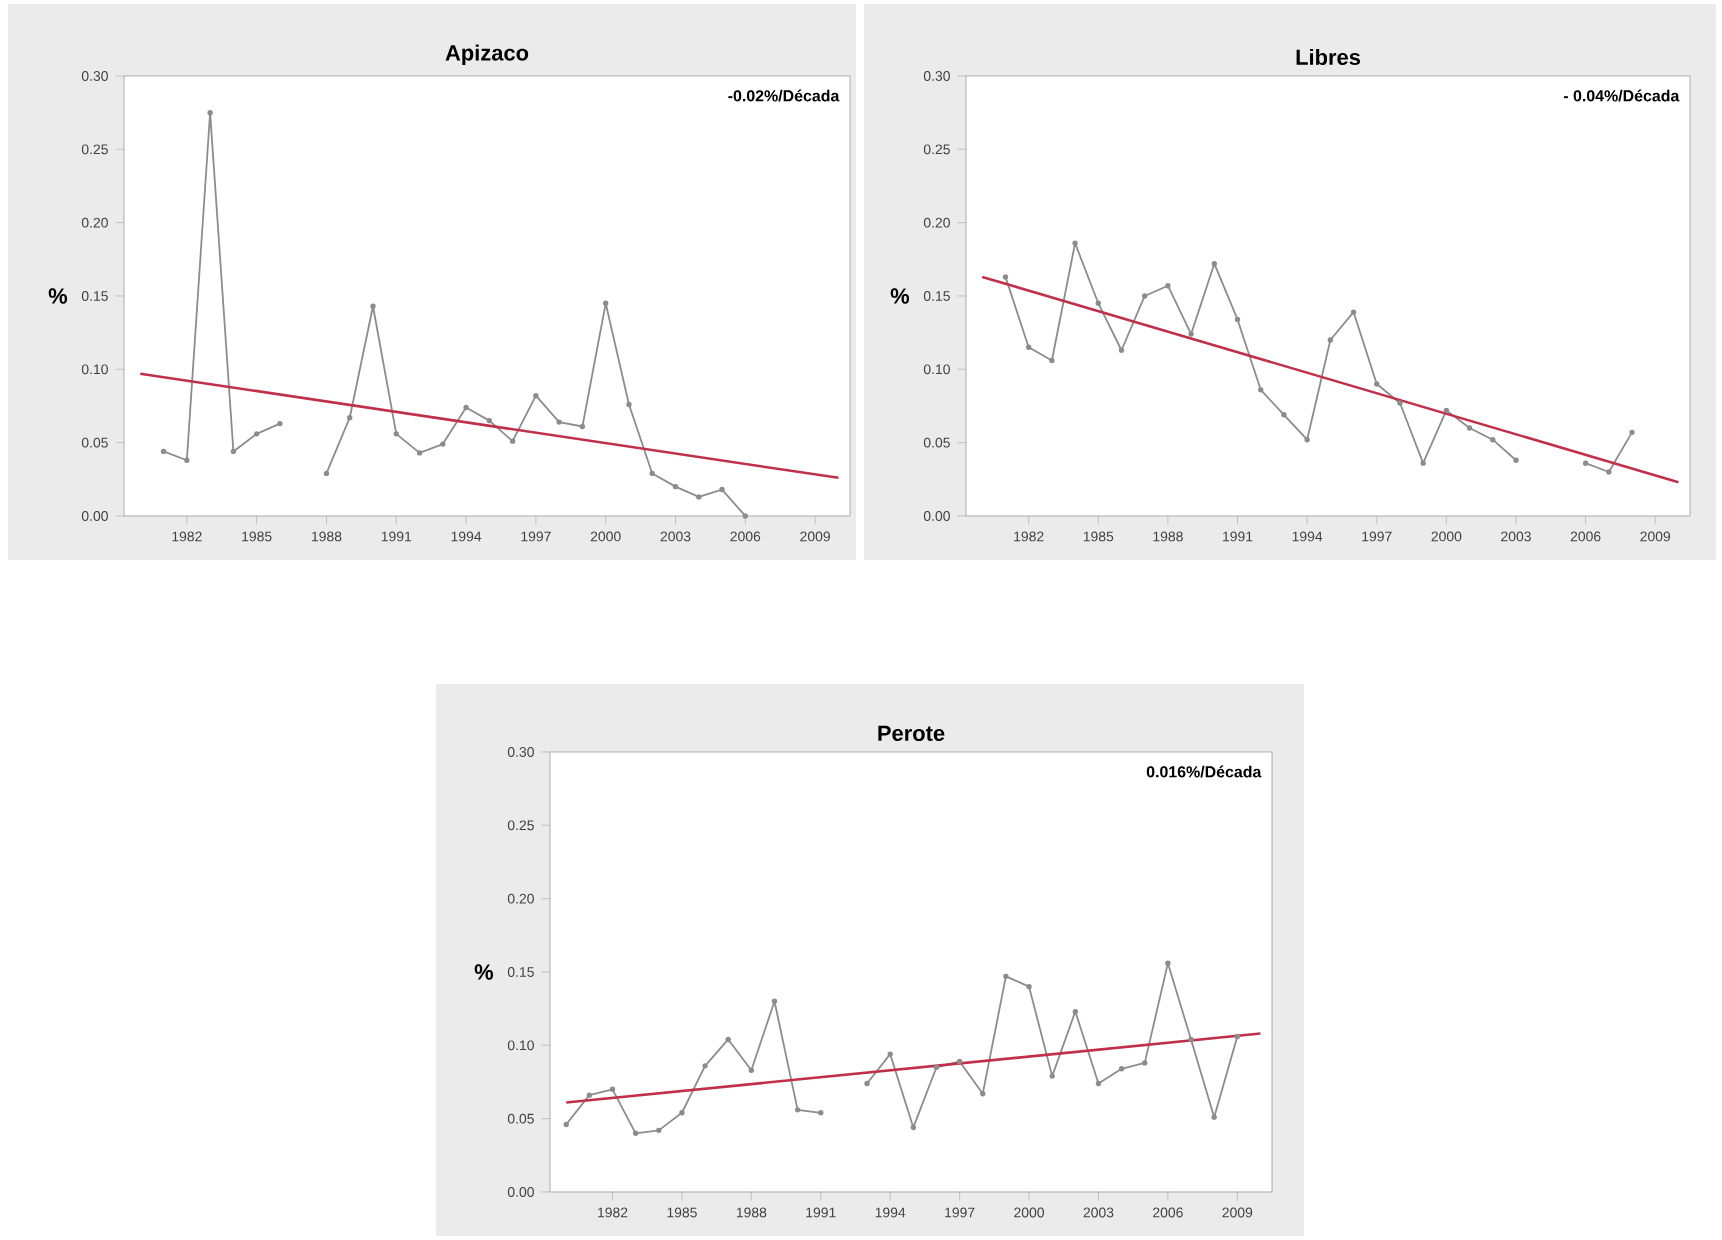 The width and height of the screenshot is (1722, 1240). Describe the element at coordinates (911, 733) in the screenshot. I see `chart-title: Perote` at that location.